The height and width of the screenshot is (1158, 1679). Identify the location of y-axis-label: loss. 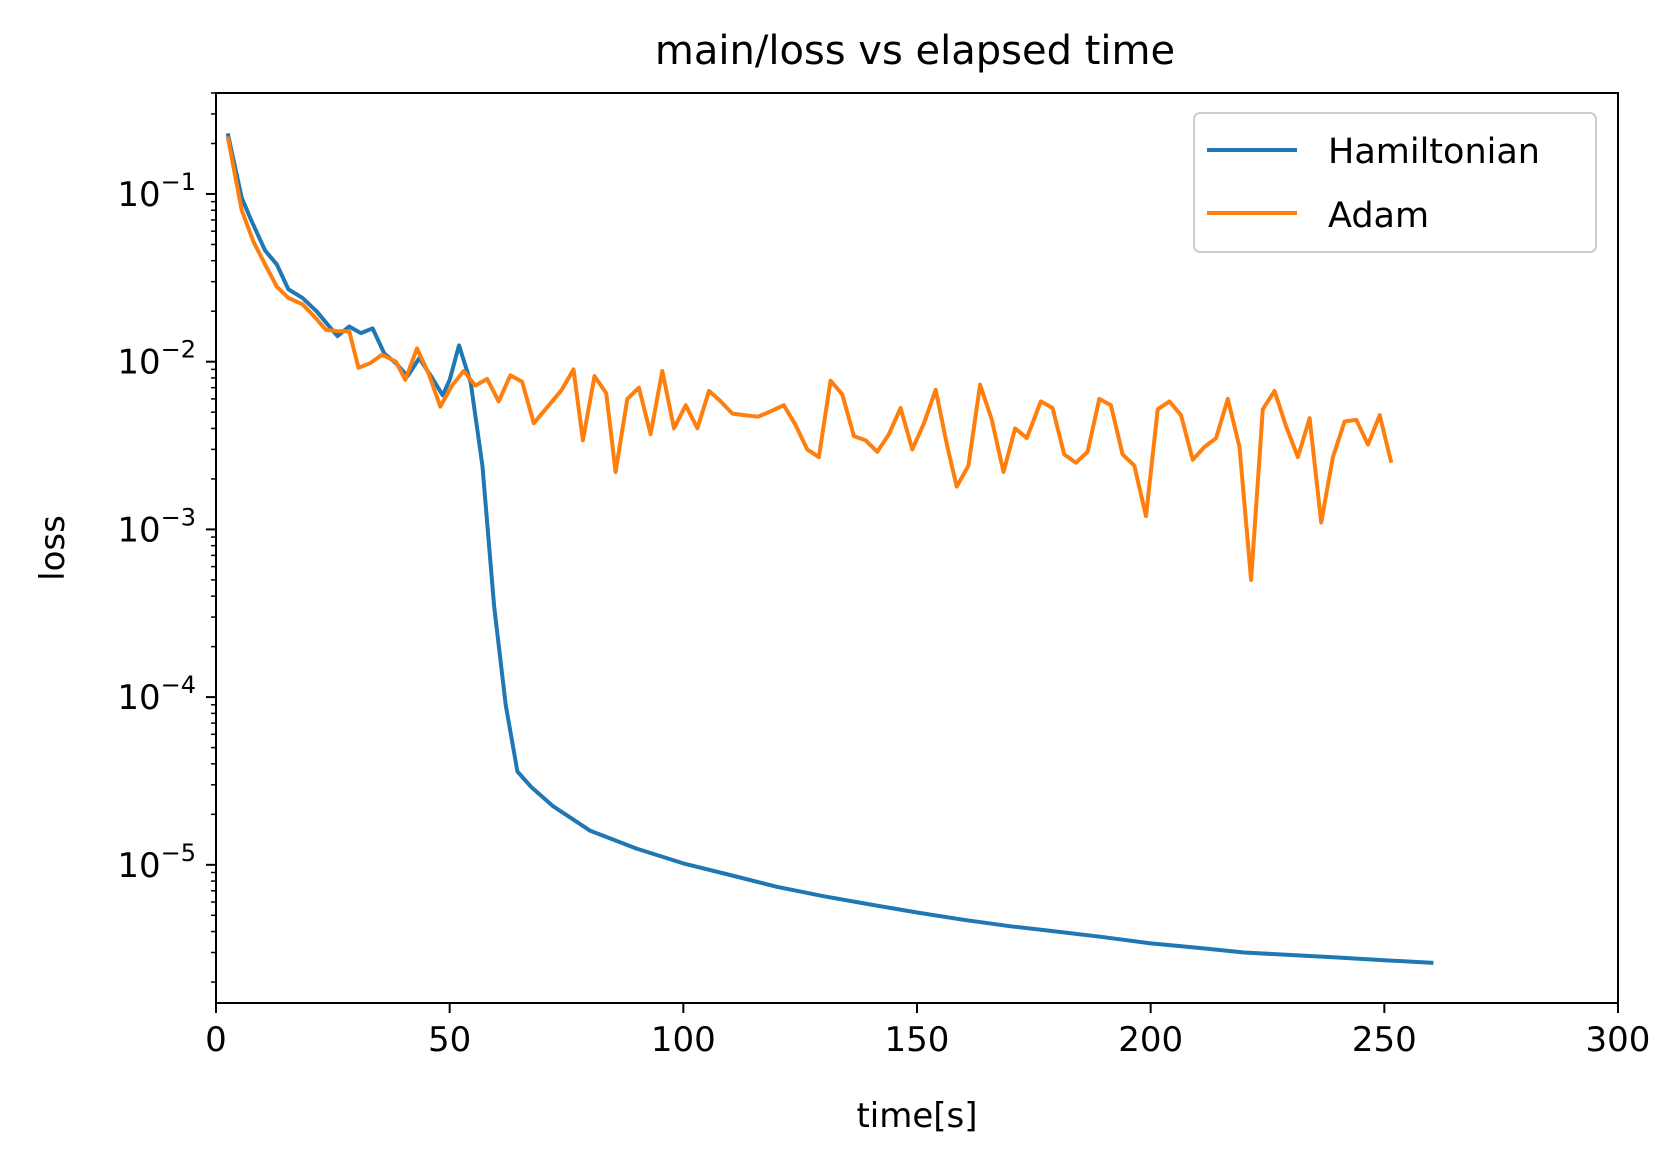
(53, 548).